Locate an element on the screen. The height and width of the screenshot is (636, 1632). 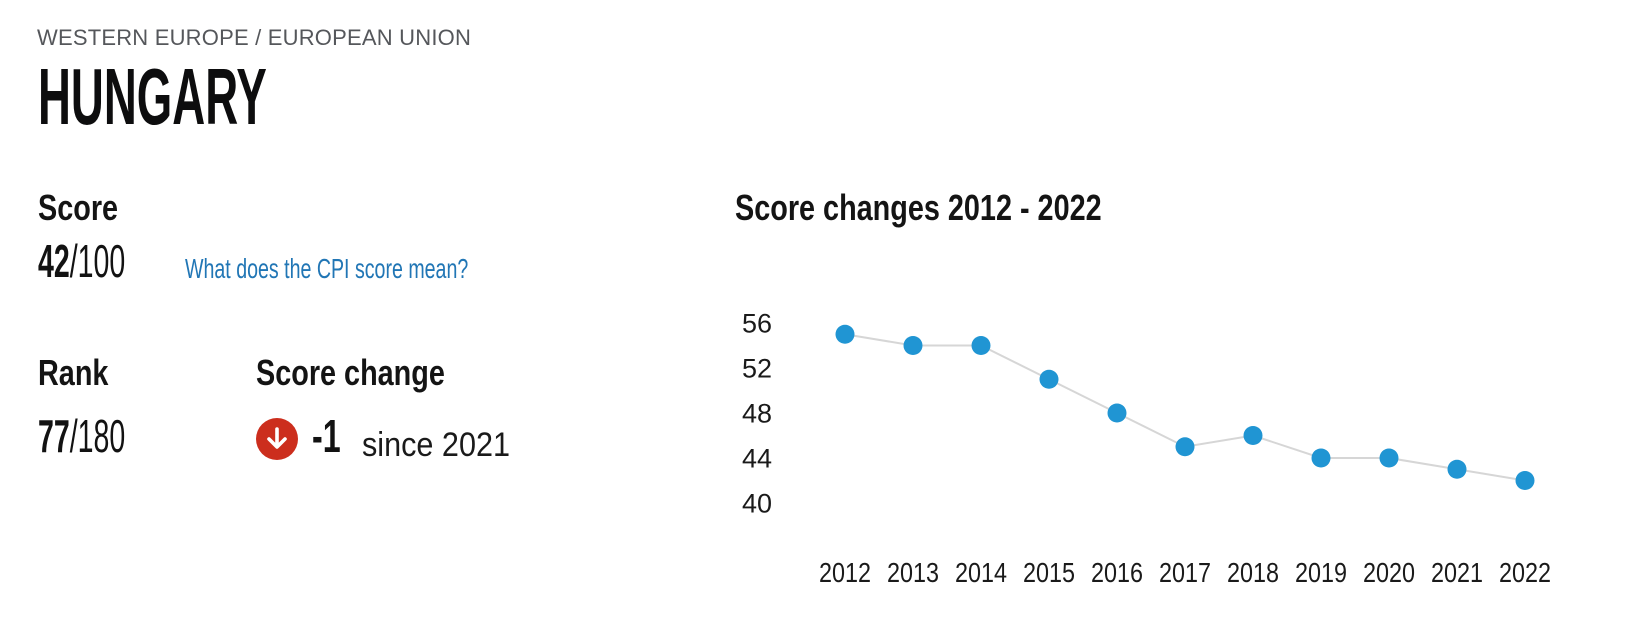
x-tick-label: 2019 is located at coordinates (1321, 572).